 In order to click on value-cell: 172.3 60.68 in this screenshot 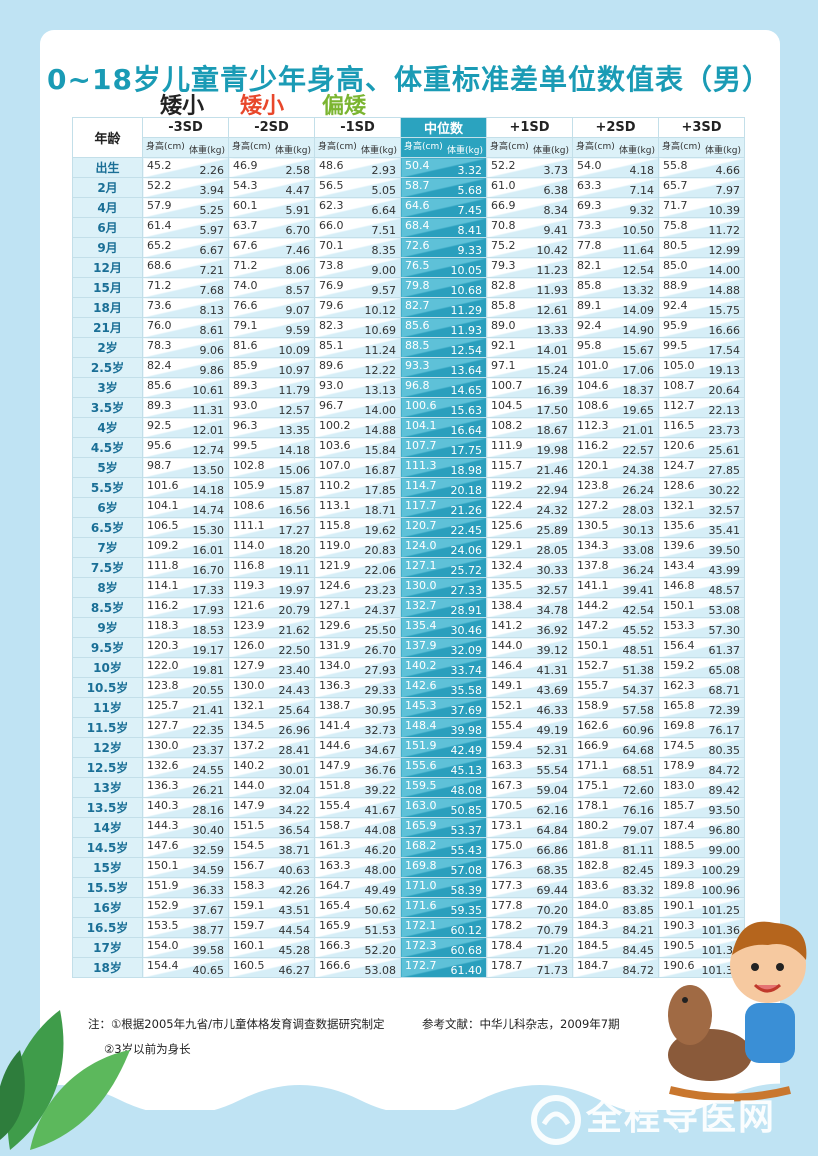, I will do `click(443, 947)`.